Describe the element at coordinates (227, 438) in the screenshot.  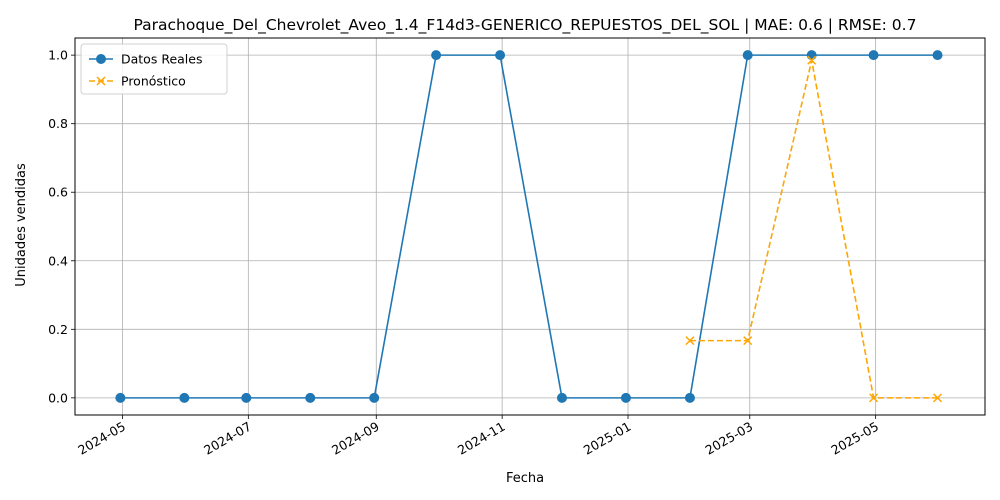
I see `x-tick-label: 2024-07` at that location.